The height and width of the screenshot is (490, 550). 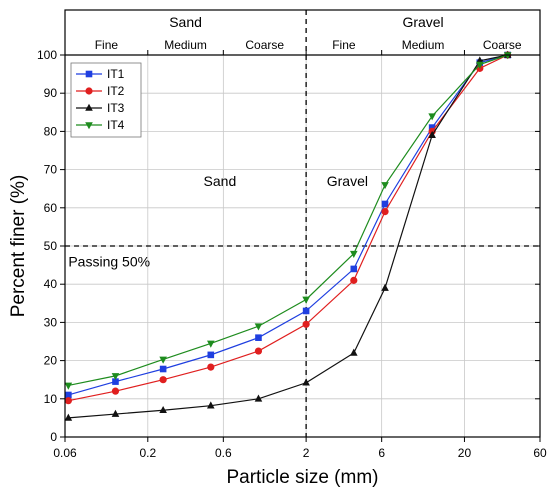 What do you see at coordinates (223, 453) in the screenshot?
I see `x-tick-label: 0.6` at bounding box center [223, 453].